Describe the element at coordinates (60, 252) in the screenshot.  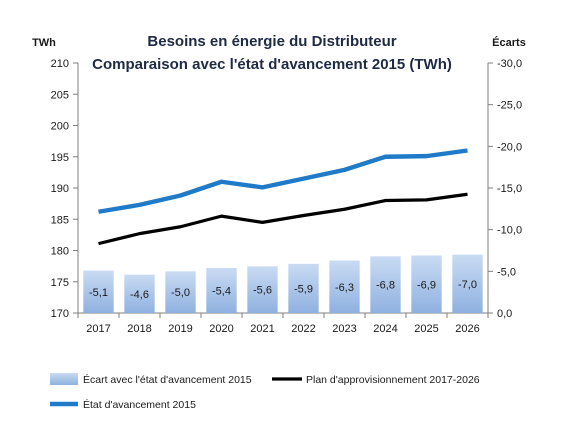
I see `left-tick-label: 180` at that location.